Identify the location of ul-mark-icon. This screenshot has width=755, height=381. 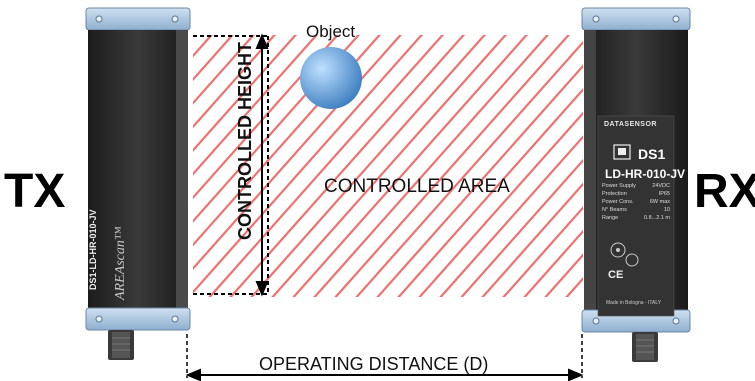
(632, 260).